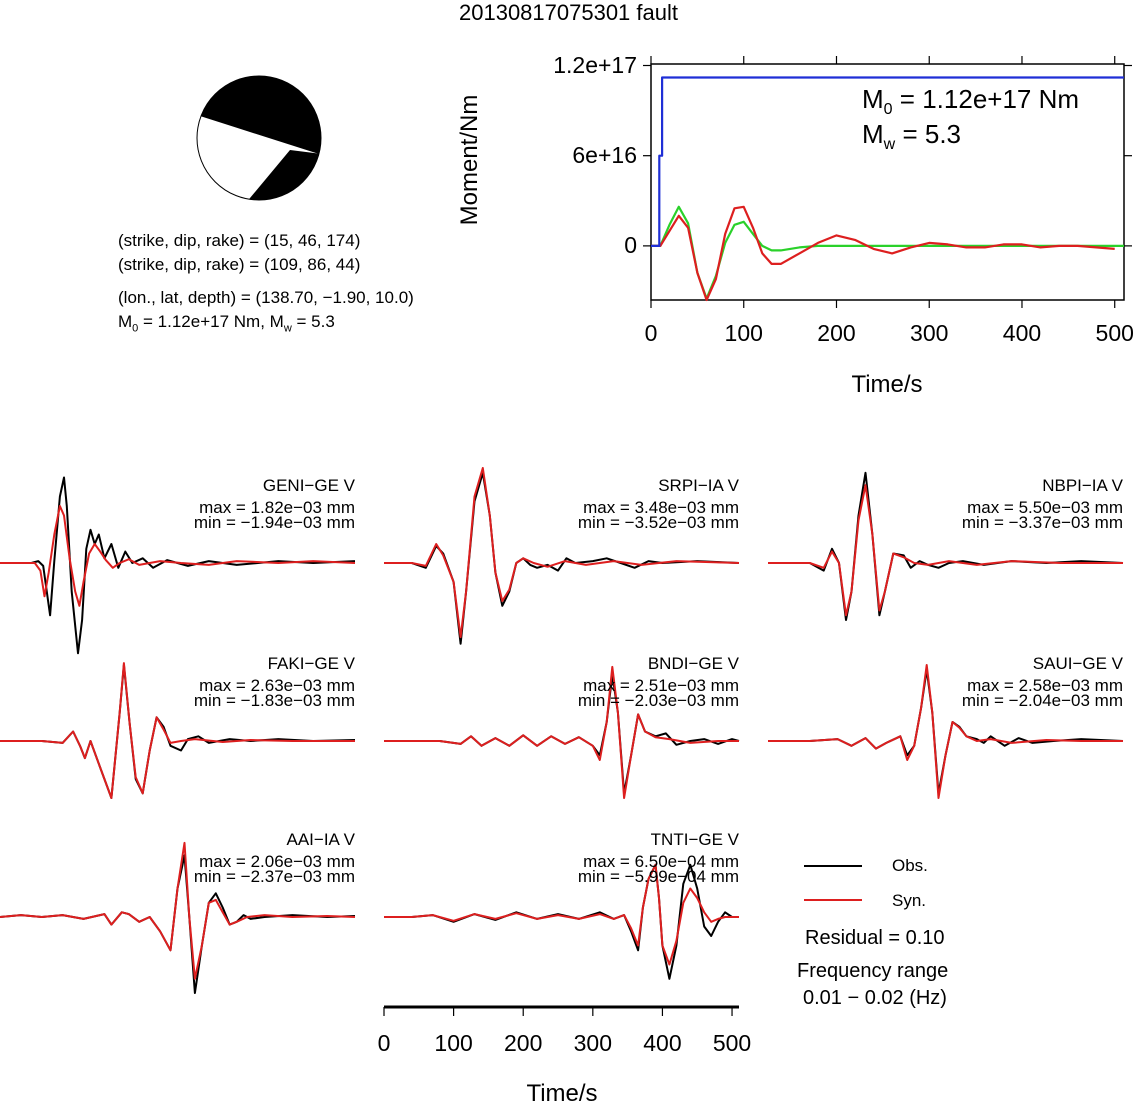 The image size is (1137, 1107). Describe the element at coordinates (604, 154) in the screenshot. I see `moment-ytick-label: 6e+16` at that location.